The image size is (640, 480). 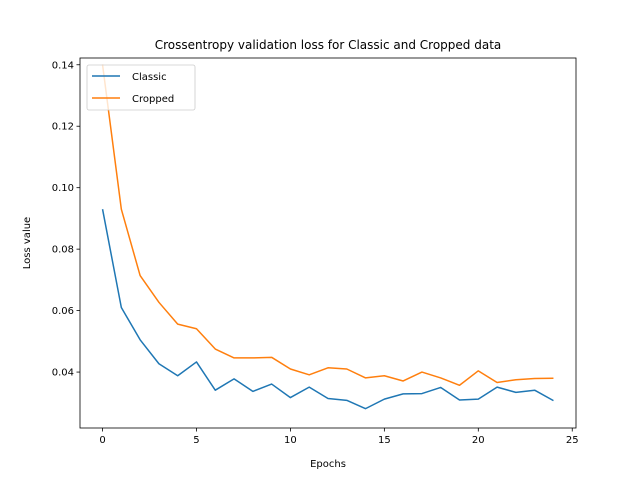 What do you see at coordinates (102, 440) in the screenshot?
I see `x-tick-label: 0` at bounding box center [102, 440].